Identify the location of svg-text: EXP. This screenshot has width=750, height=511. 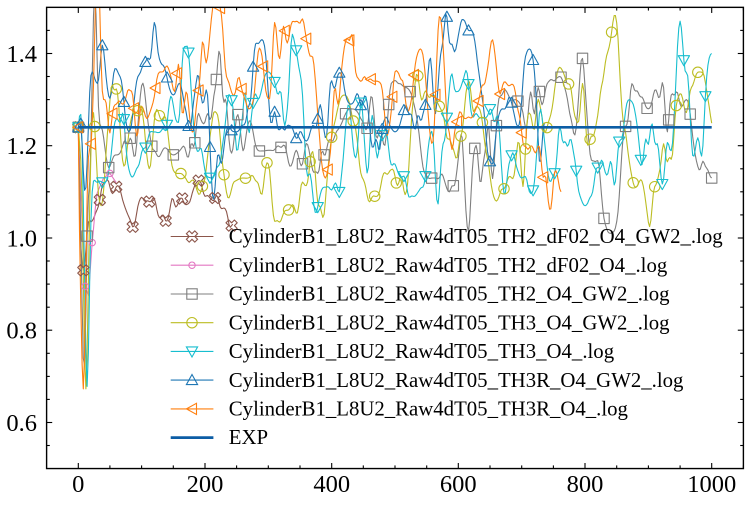
(248, 437).